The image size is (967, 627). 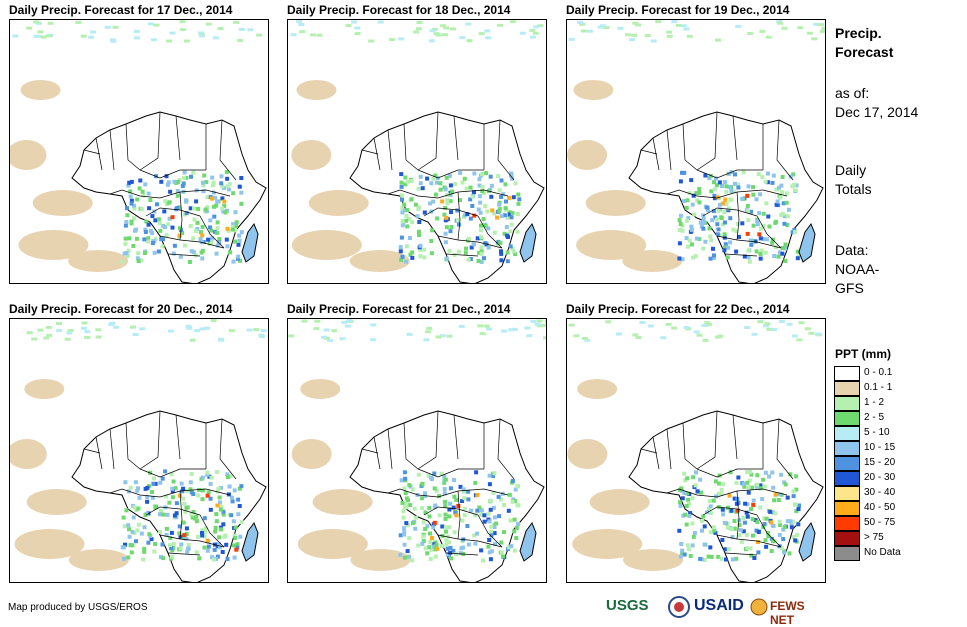 What do you see at coordinates (121, 309) in the screenshot?
I see `panel-title: Daily Precip. Forecast for 20 Dec., 2014` at bounding box center [121, 309].